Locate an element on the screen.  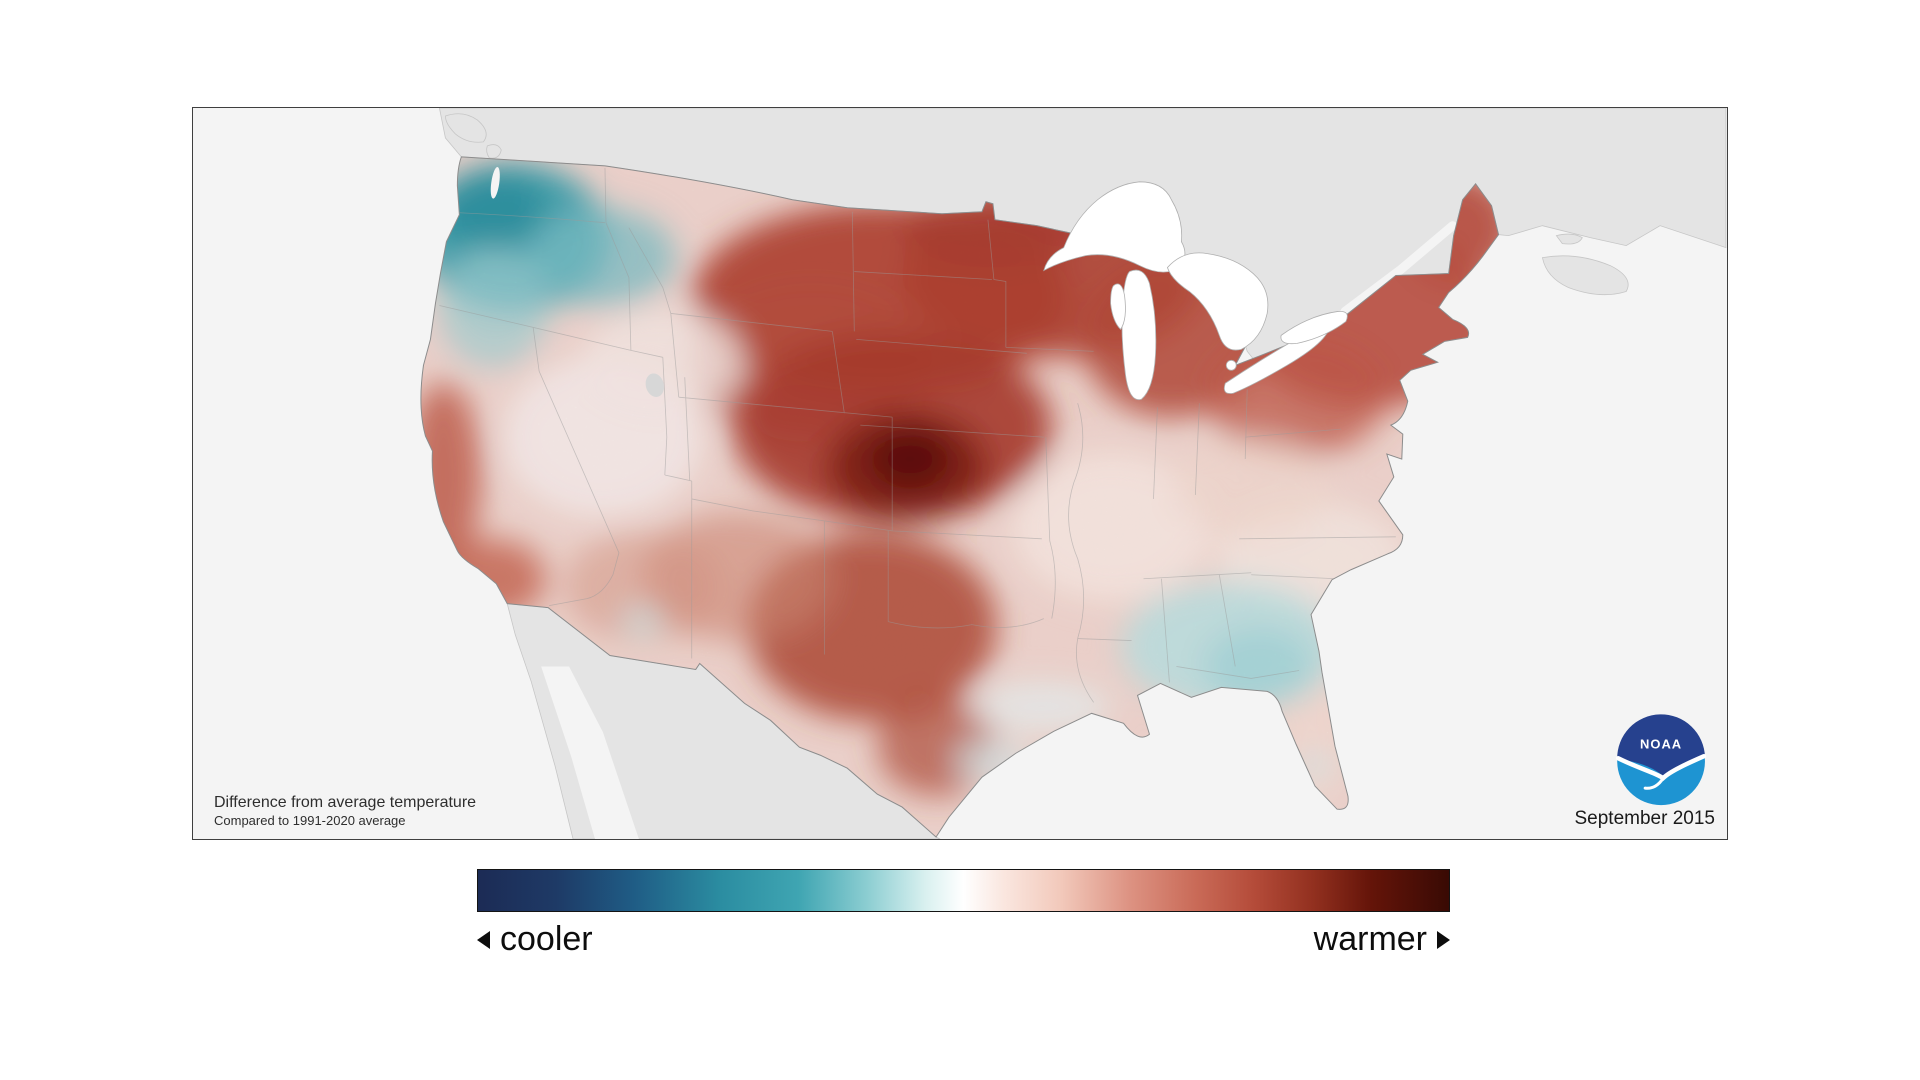
noaa-logo-sky is located at coordinates (1661, 746).